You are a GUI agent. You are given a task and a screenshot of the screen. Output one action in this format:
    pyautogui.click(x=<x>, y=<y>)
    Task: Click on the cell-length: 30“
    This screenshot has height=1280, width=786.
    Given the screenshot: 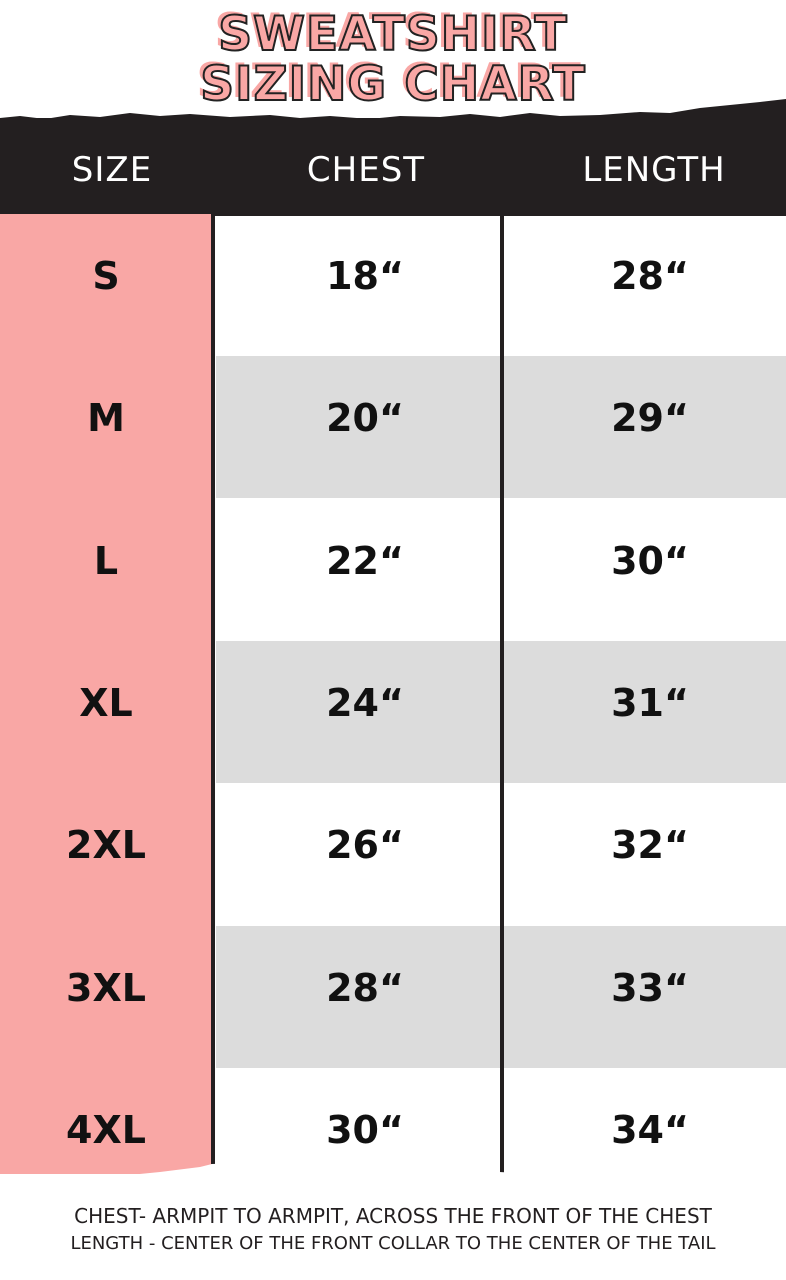 What is the action you would take?
    pyautogui.click(x=650, y=560)
    